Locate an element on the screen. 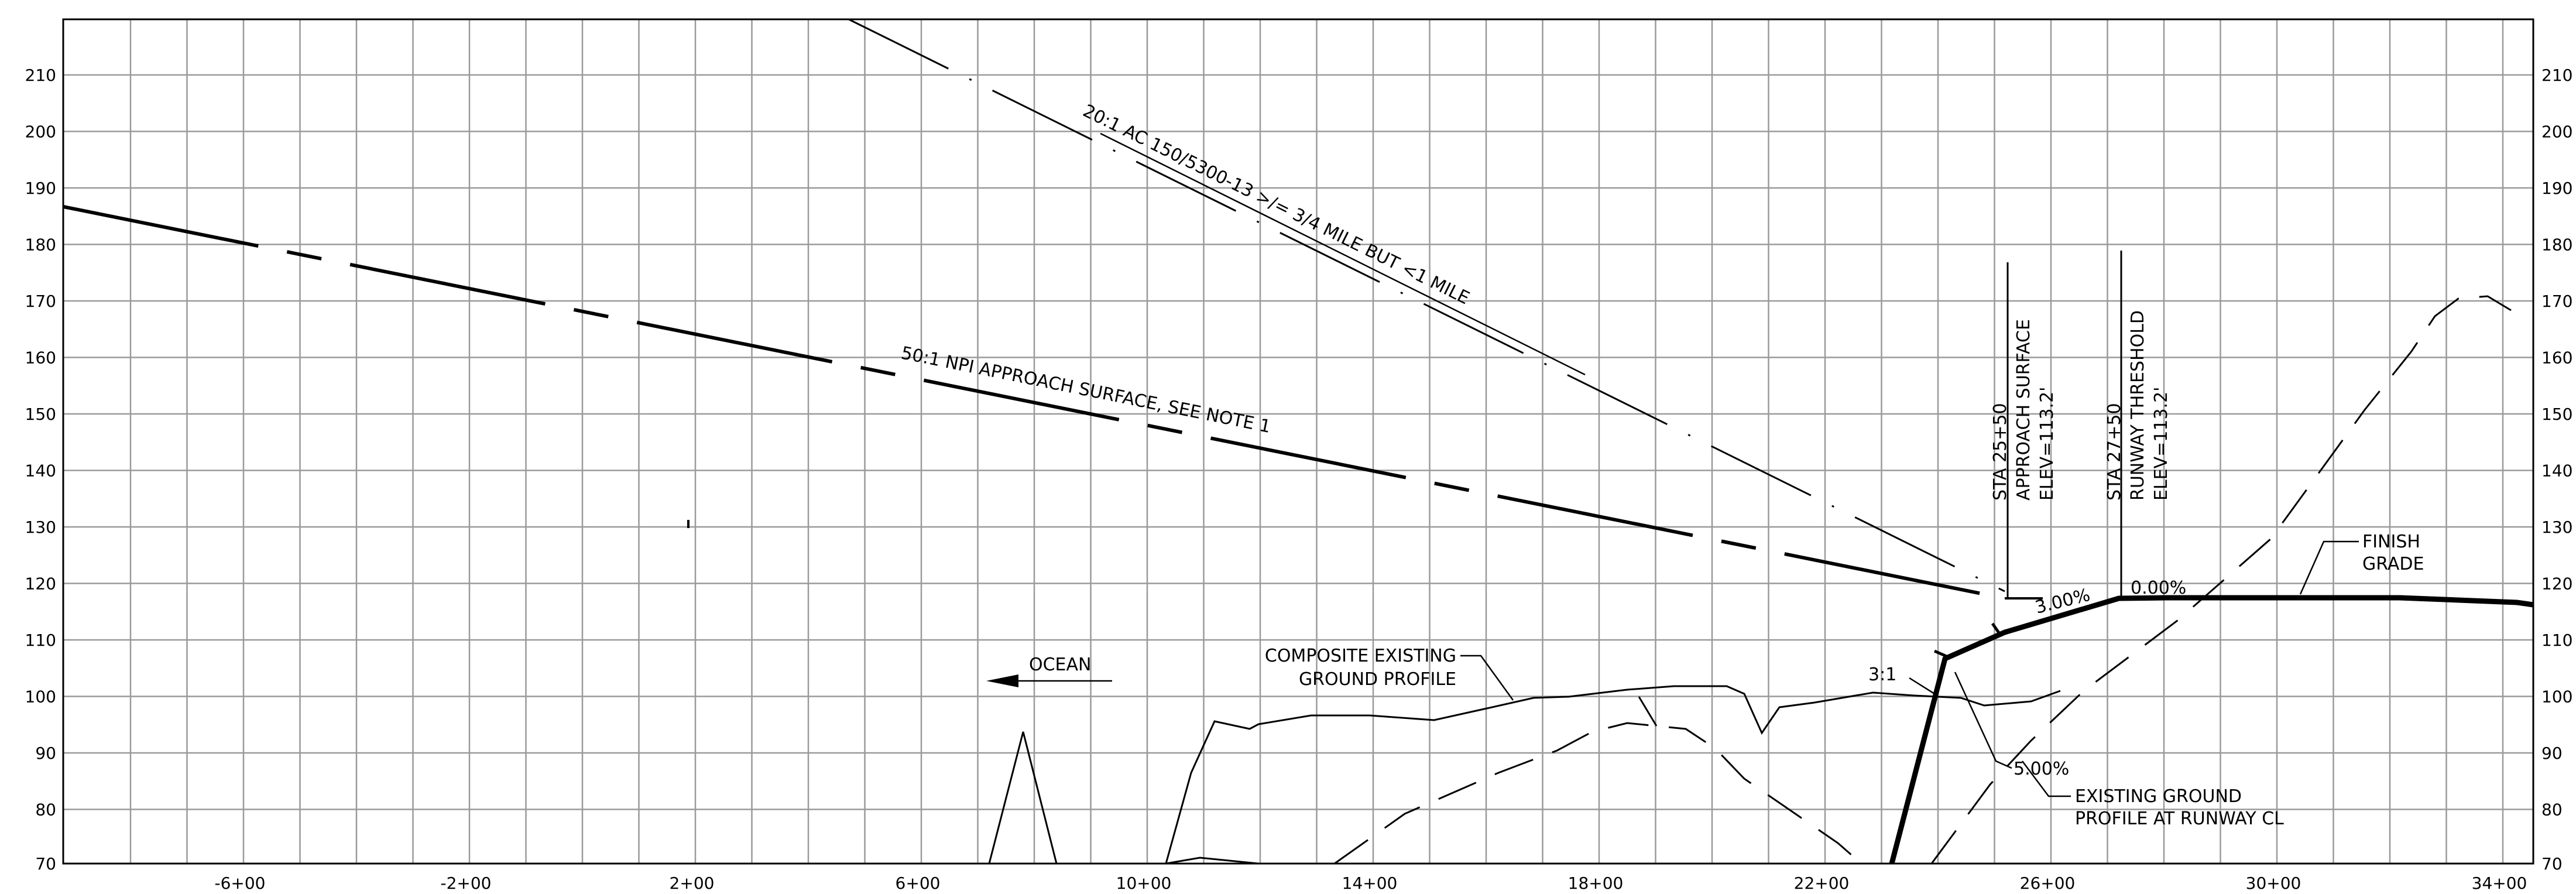 The height and width of the screenshot is (894, 2576). y-tick-label-left: 160 is located at coordinates (40, 358).